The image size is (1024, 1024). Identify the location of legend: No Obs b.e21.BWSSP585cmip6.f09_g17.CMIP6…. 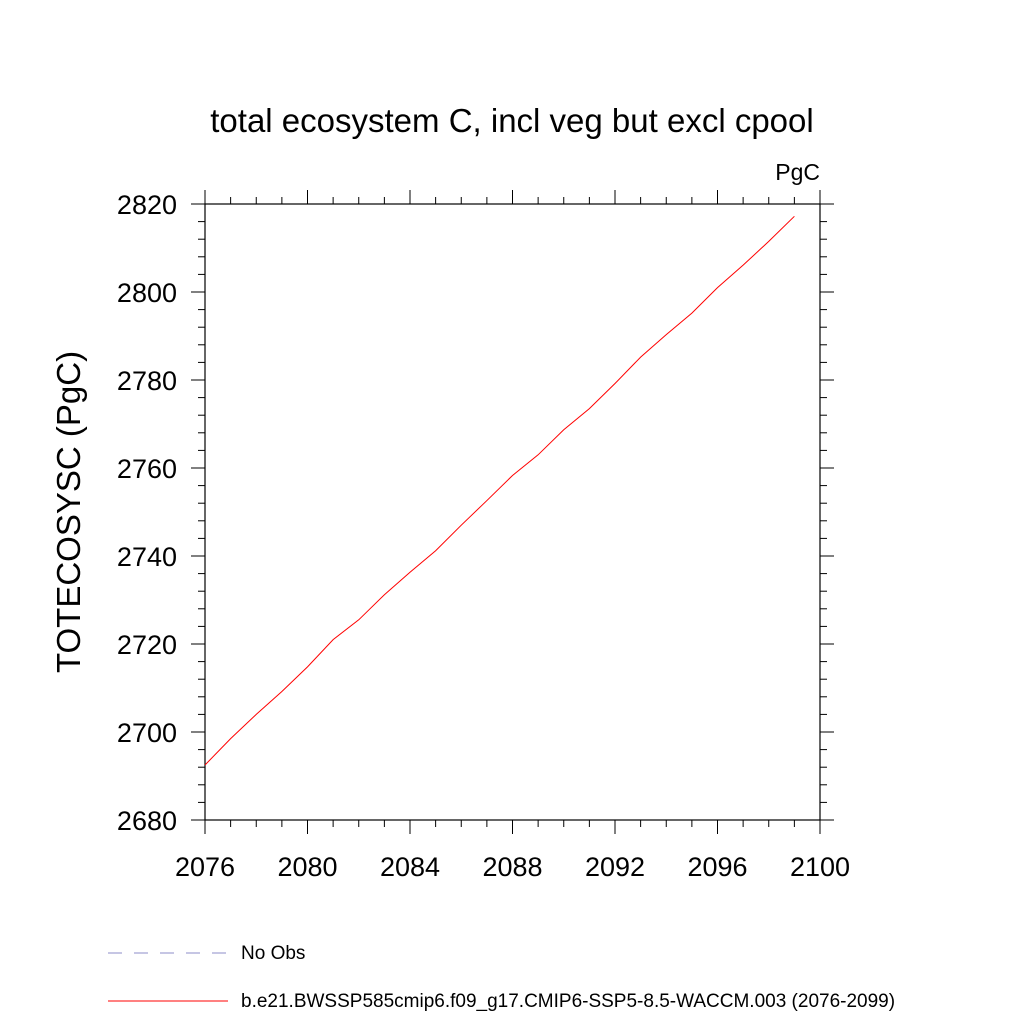
(501, 977).